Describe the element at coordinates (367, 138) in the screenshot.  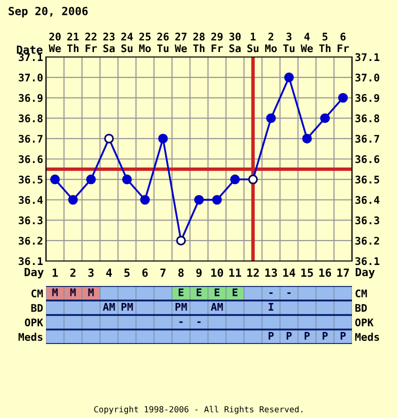
I see `y2-tick-label: 36.7` at that location.